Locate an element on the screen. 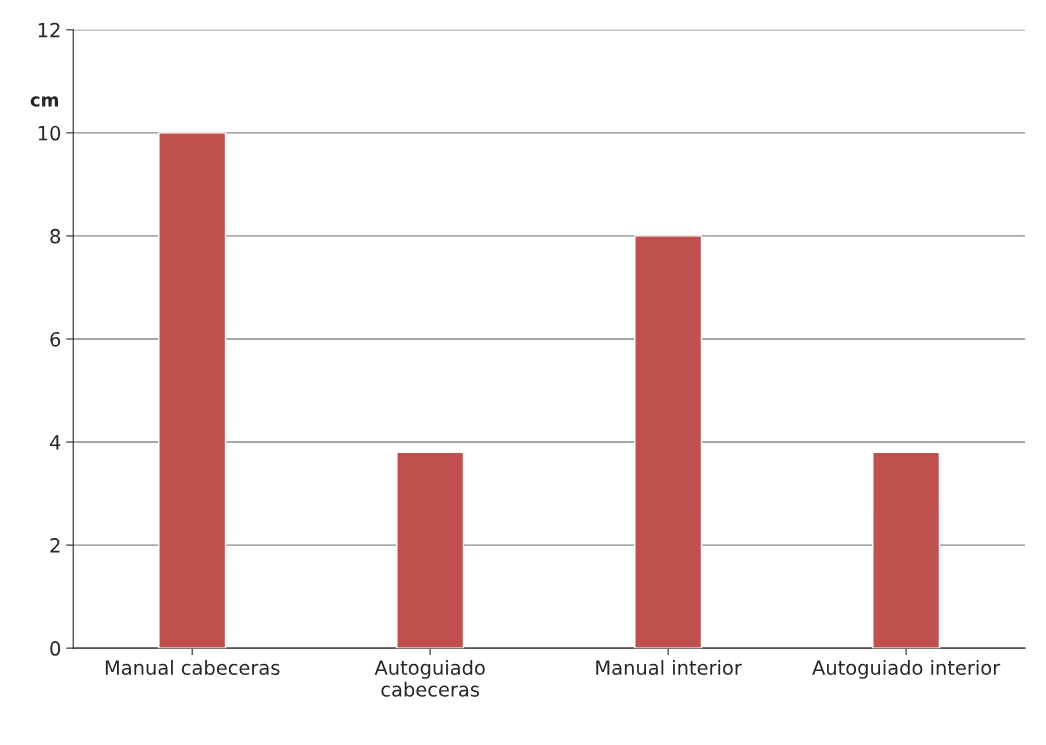 This screenshot has height=745, width=1046. y-tick-label: 8 is located at coordinates (55, 236).